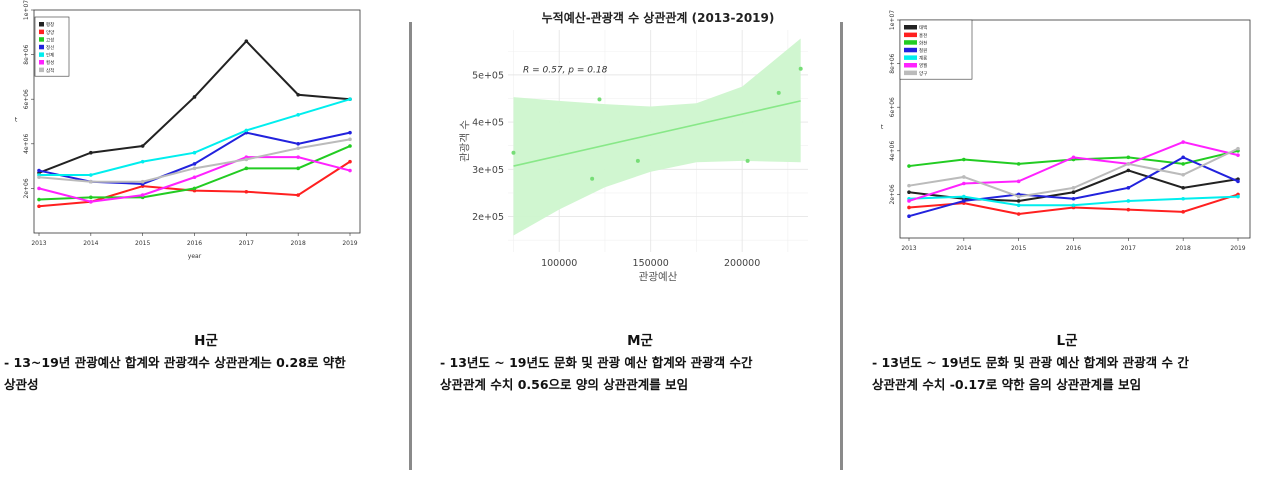 This screenshot has height=478, width=1262. Describe the element at coordinates (26, 144) in the screenshot. I see `h-y-tick-label: 4e+06` at that location.